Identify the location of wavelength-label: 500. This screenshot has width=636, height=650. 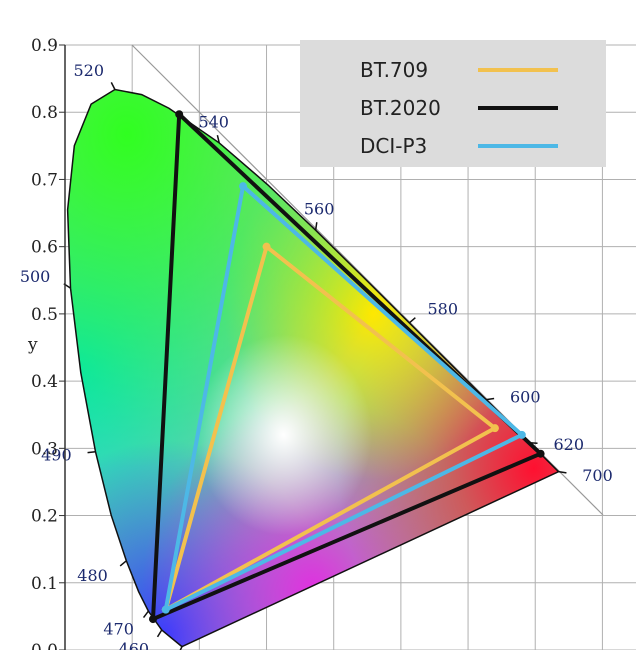
(35, 276).